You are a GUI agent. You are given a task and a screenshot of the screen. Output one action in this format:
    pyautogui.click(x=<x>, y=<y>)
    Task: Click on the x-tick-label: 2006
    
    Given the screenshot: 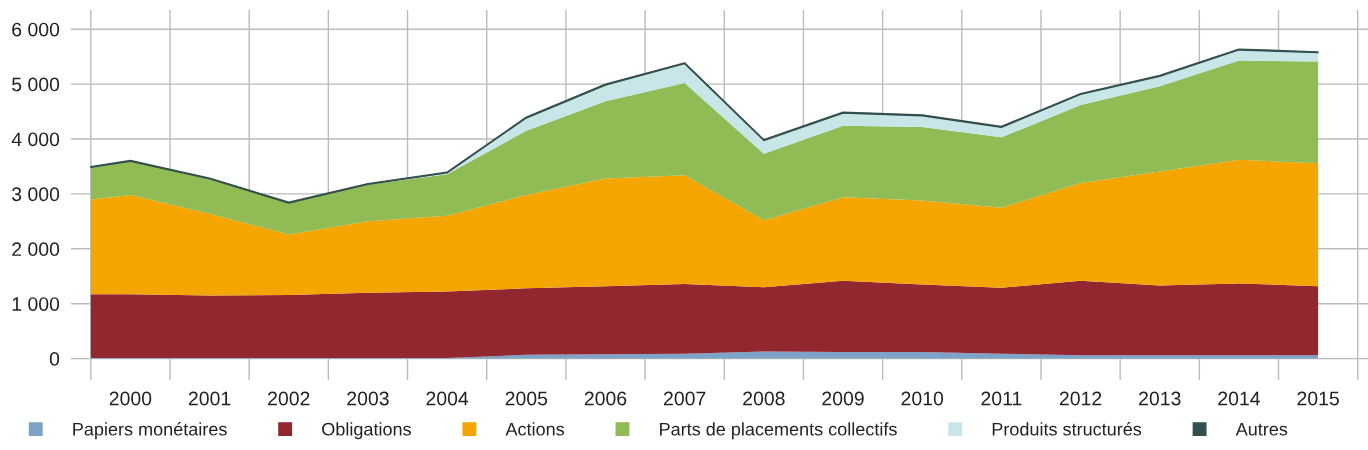 What is the action you would take?
    pyautogui.click(x=605, y=398)
    